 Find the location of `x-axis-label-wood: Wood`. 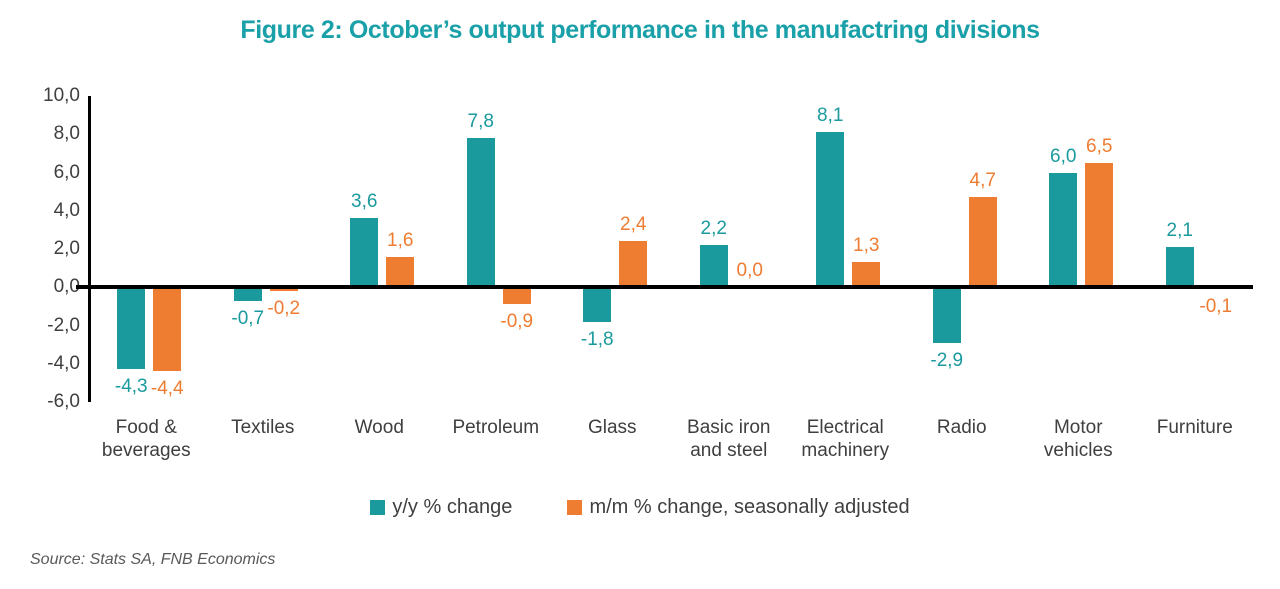

x-axis-label-wood: Wood is located at coordinates (379, 427).